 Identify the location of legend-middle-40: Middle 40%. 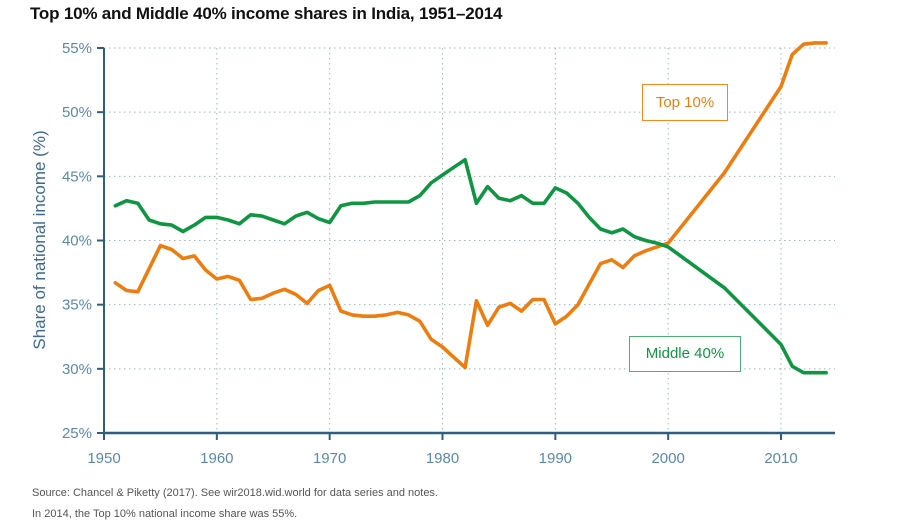
(685, 354).